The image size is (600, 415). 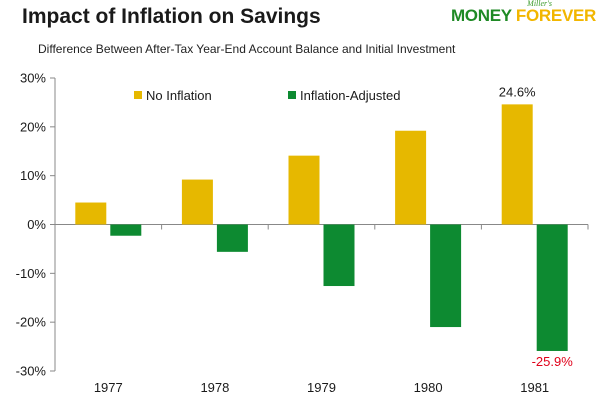 What do you see at coordinates (126, 230) in the screenshot?
I see `bar-inflation-adjusted-1977` at bounding box center [126, 230].